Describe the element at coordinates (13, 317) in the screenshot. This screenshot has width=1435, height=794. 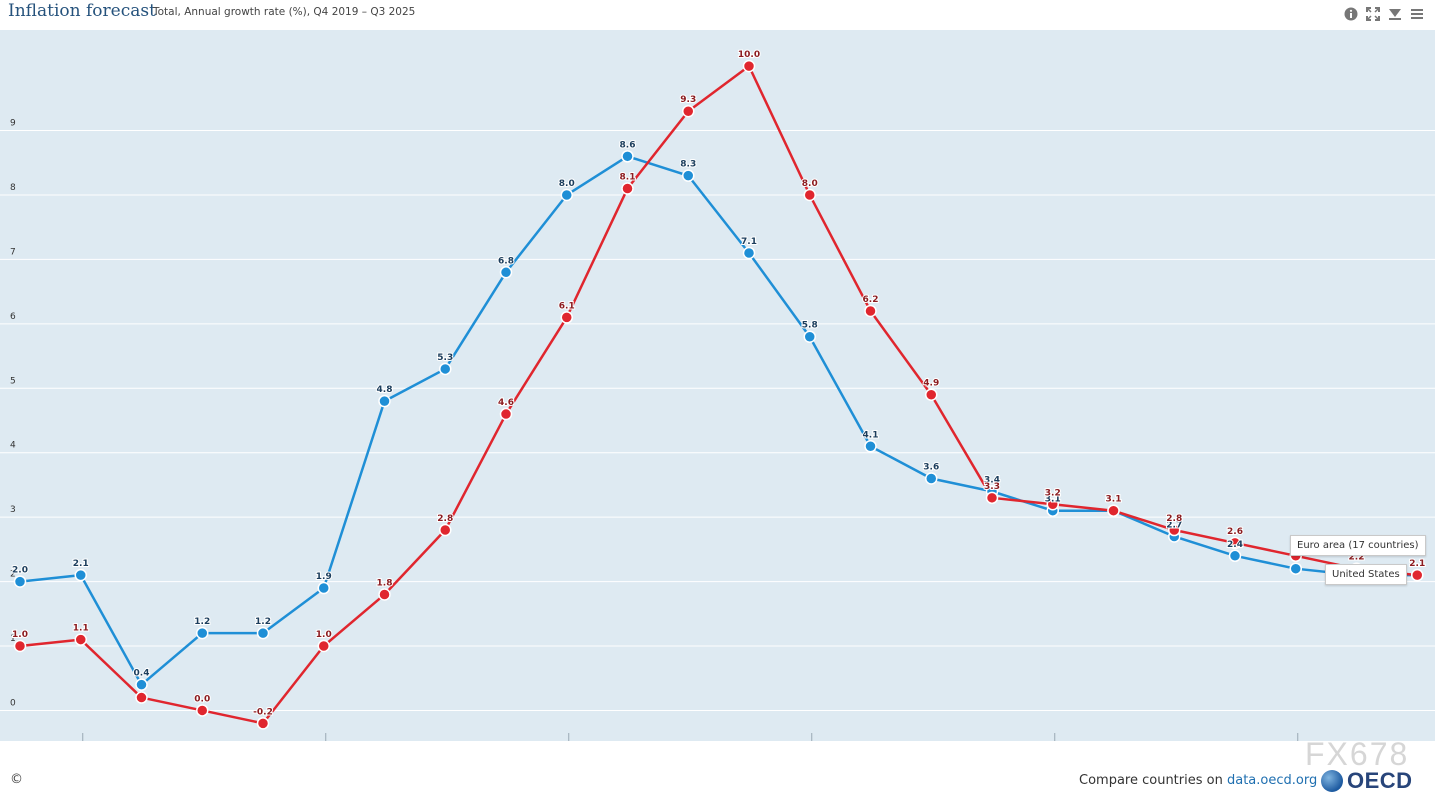
I see `y-tick-label: 6` at that location.